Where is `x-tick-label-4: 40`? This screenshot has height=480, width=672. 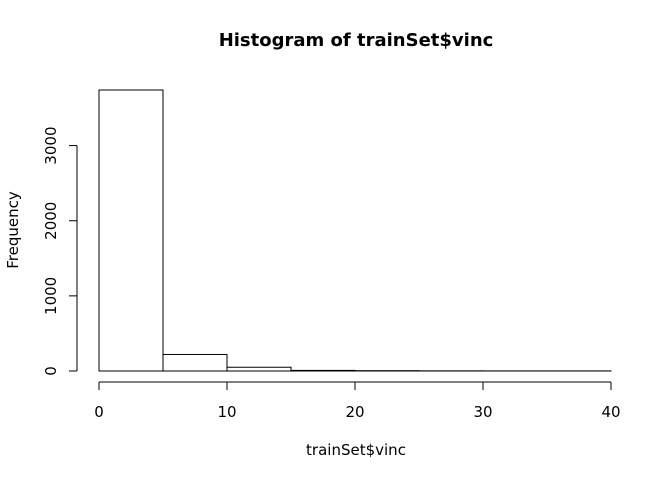 x-tick-label-4: 40 is located at coordinates (610, 412).